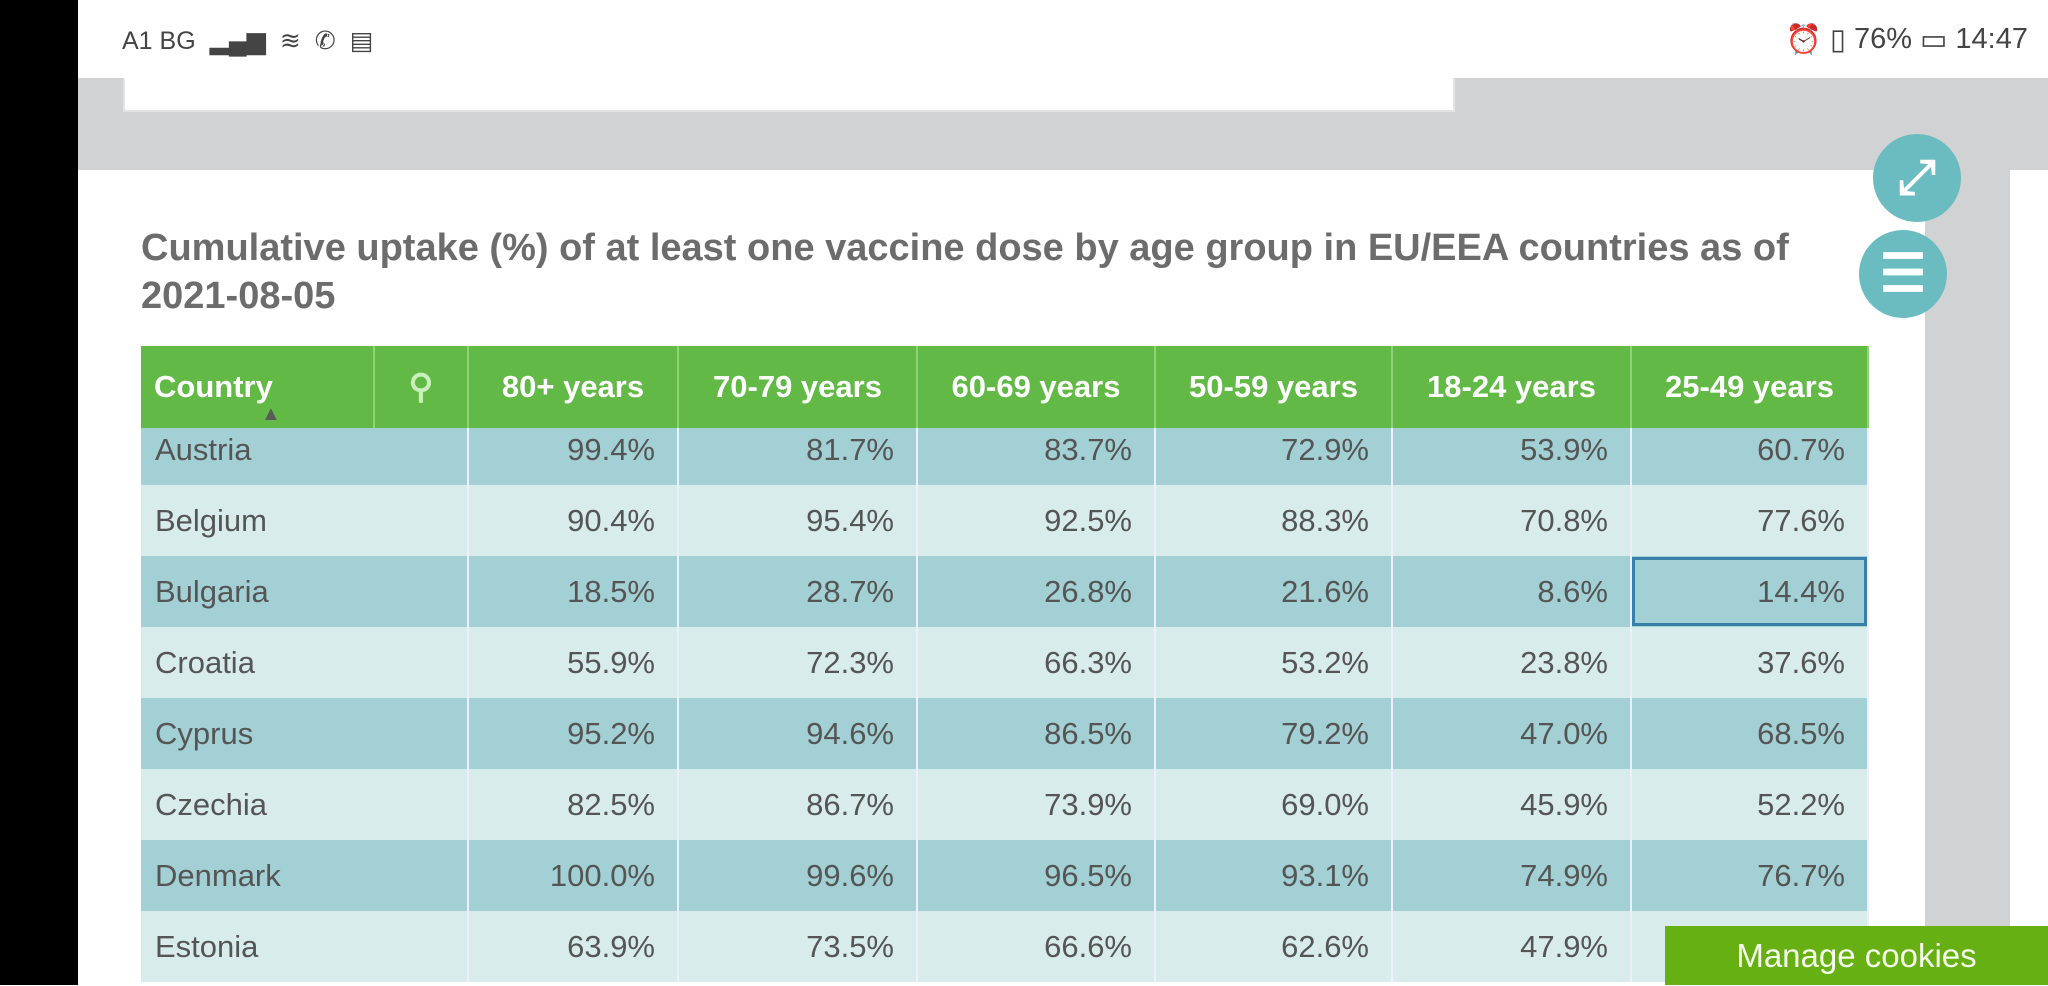 This screenshot has height=986, width=2048. I want to click on value-cell: 77.6%, so click(1750, 520).